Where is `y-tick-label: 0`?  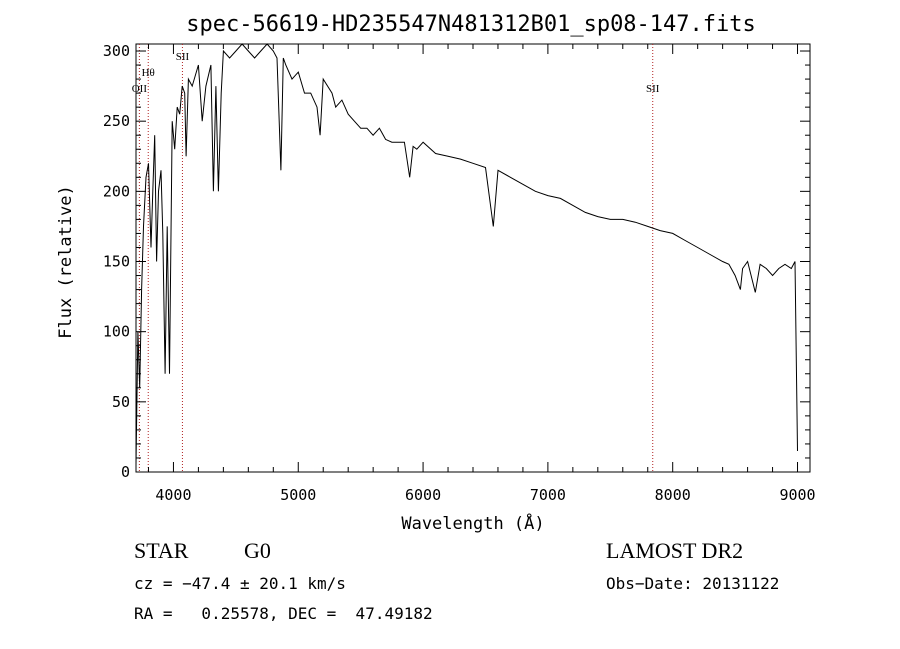
y-tick-label: 0 is located at coordinates (125, 472).